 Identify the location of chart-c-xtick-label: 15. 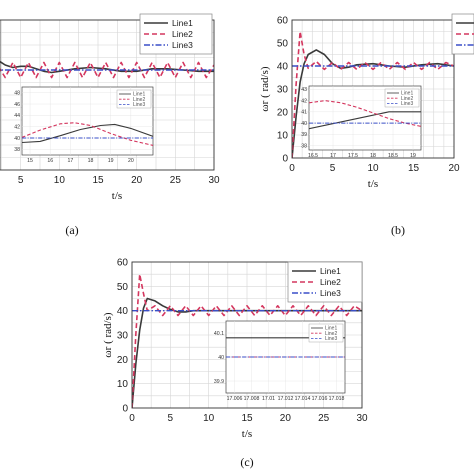
(247, 418).